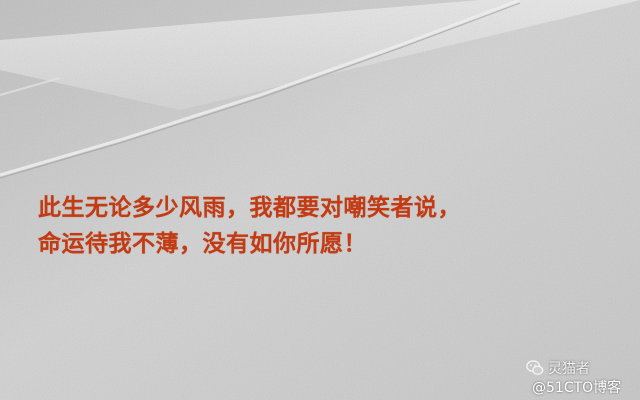 The height and width of the screenshot is (400, 640). What do you see at coordinates (249, 208) in the screenshot?
I see `quote-line-1: 此生无论多少风雨，我都要对嘲笑者说，` at bounding box center [249, 208].